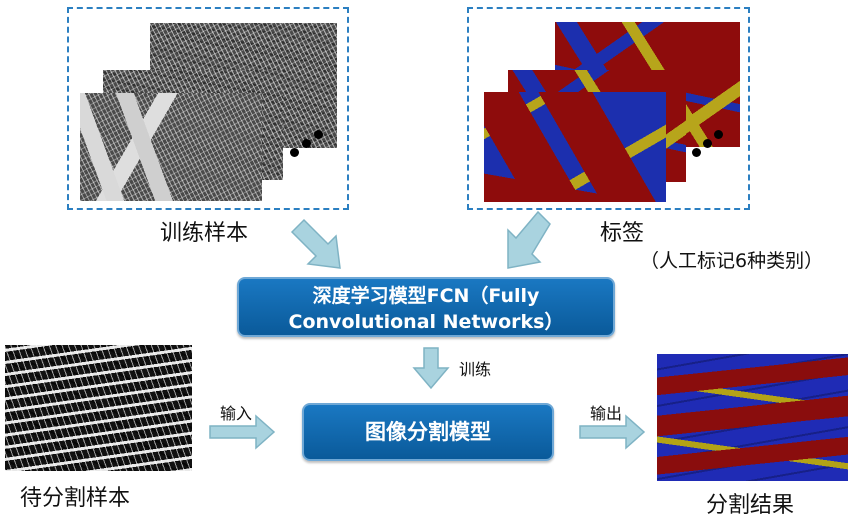 This screenshot has height=519, width=858. I want to click on arrow-fcn-to-model, so click(431, 368).